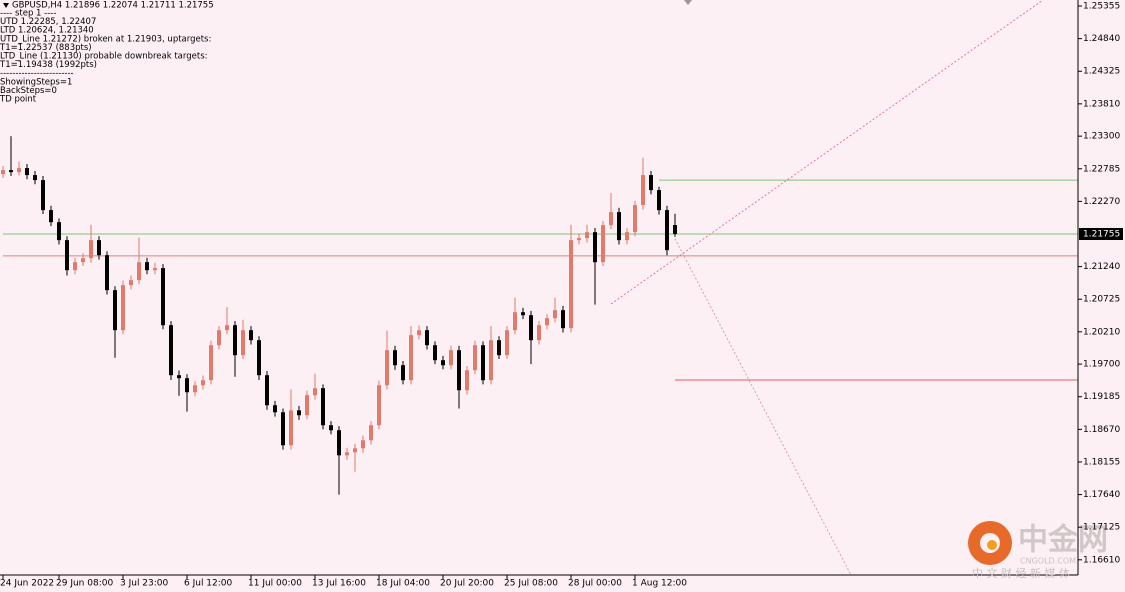 The height and width of the screenshot is (592, 1125). I want to click on y-tick-label: 1.22785, so click(1101, 169).